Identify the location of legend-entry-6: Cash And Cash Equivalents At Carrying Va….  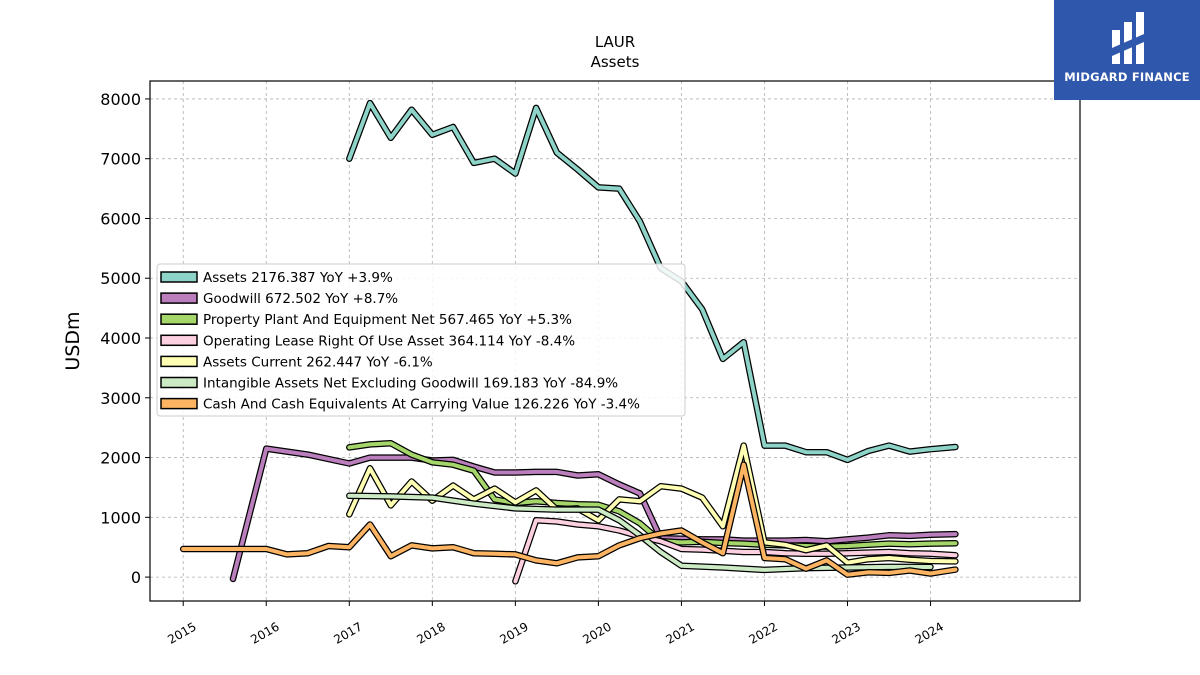
(421, 405).